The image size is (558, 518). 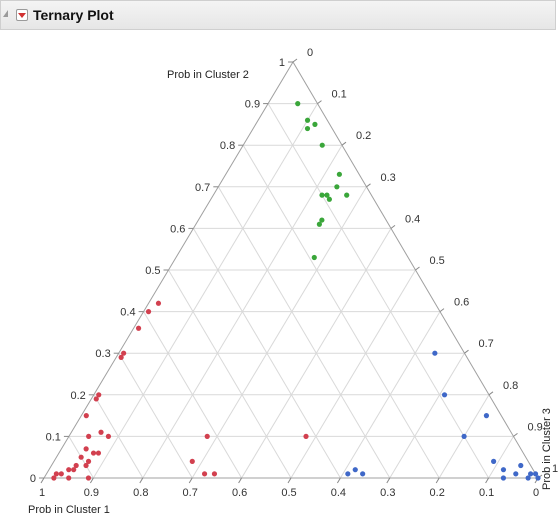 I want to click on tick-label-cluster1: 0.1, so click(x=486, y=493).